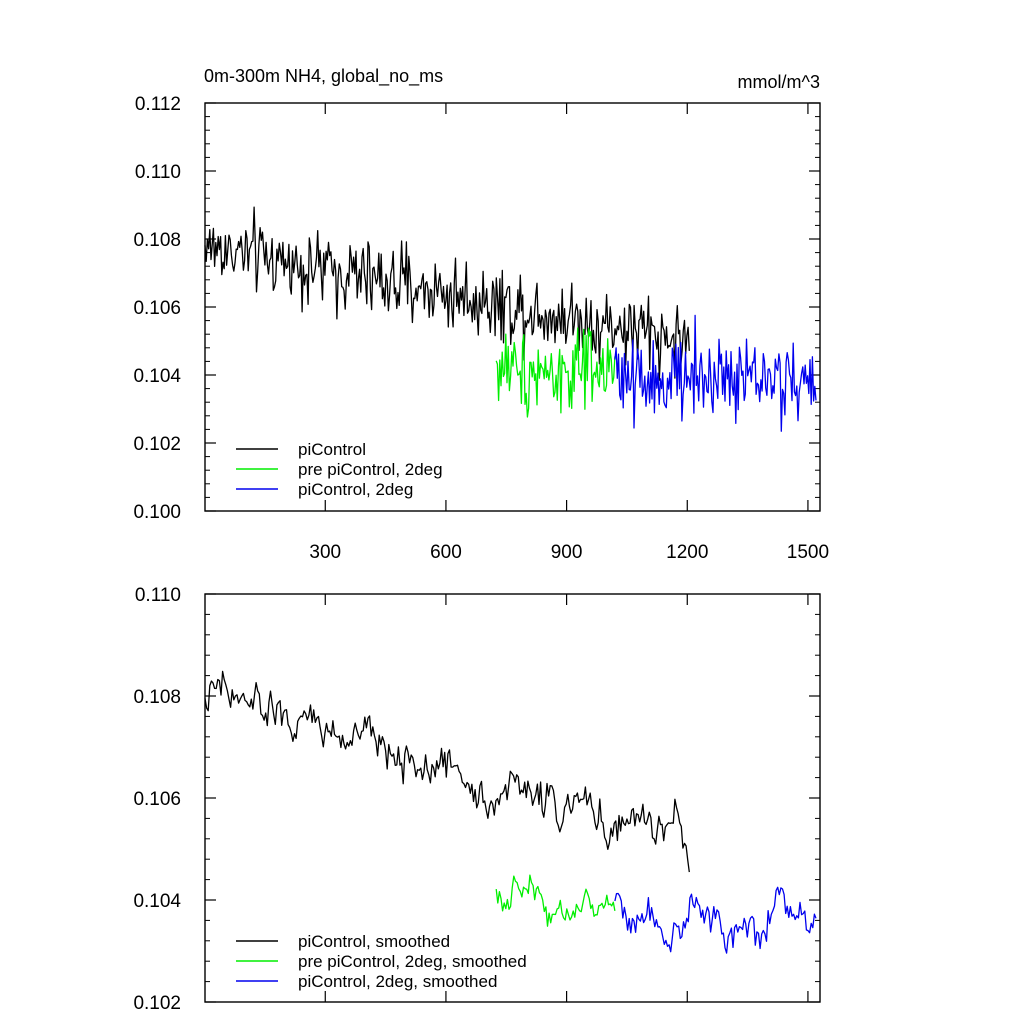 The image size is (1024, 1024). I want to click on top-series-lines, so click(510, 319).